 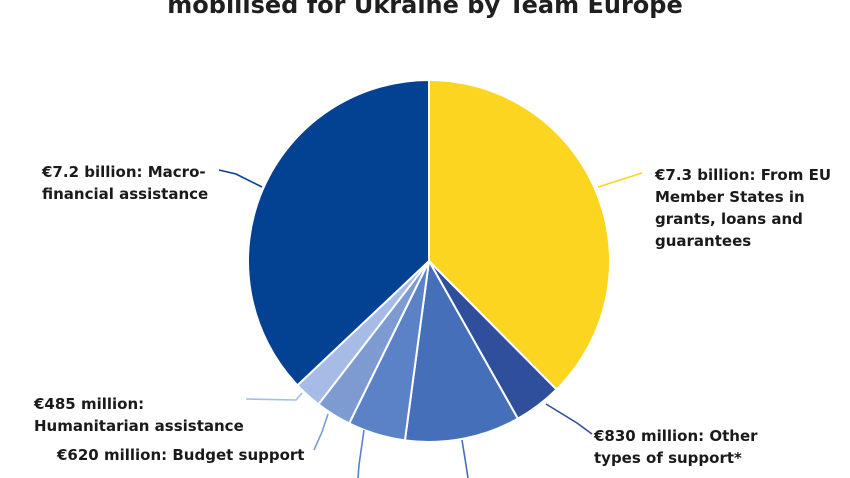 What do you see at coordinates (425, 9) in the screenshot?
I see `chart-title: mobilised for Ukraine by Team Europe` at bounding box center [425, 9].